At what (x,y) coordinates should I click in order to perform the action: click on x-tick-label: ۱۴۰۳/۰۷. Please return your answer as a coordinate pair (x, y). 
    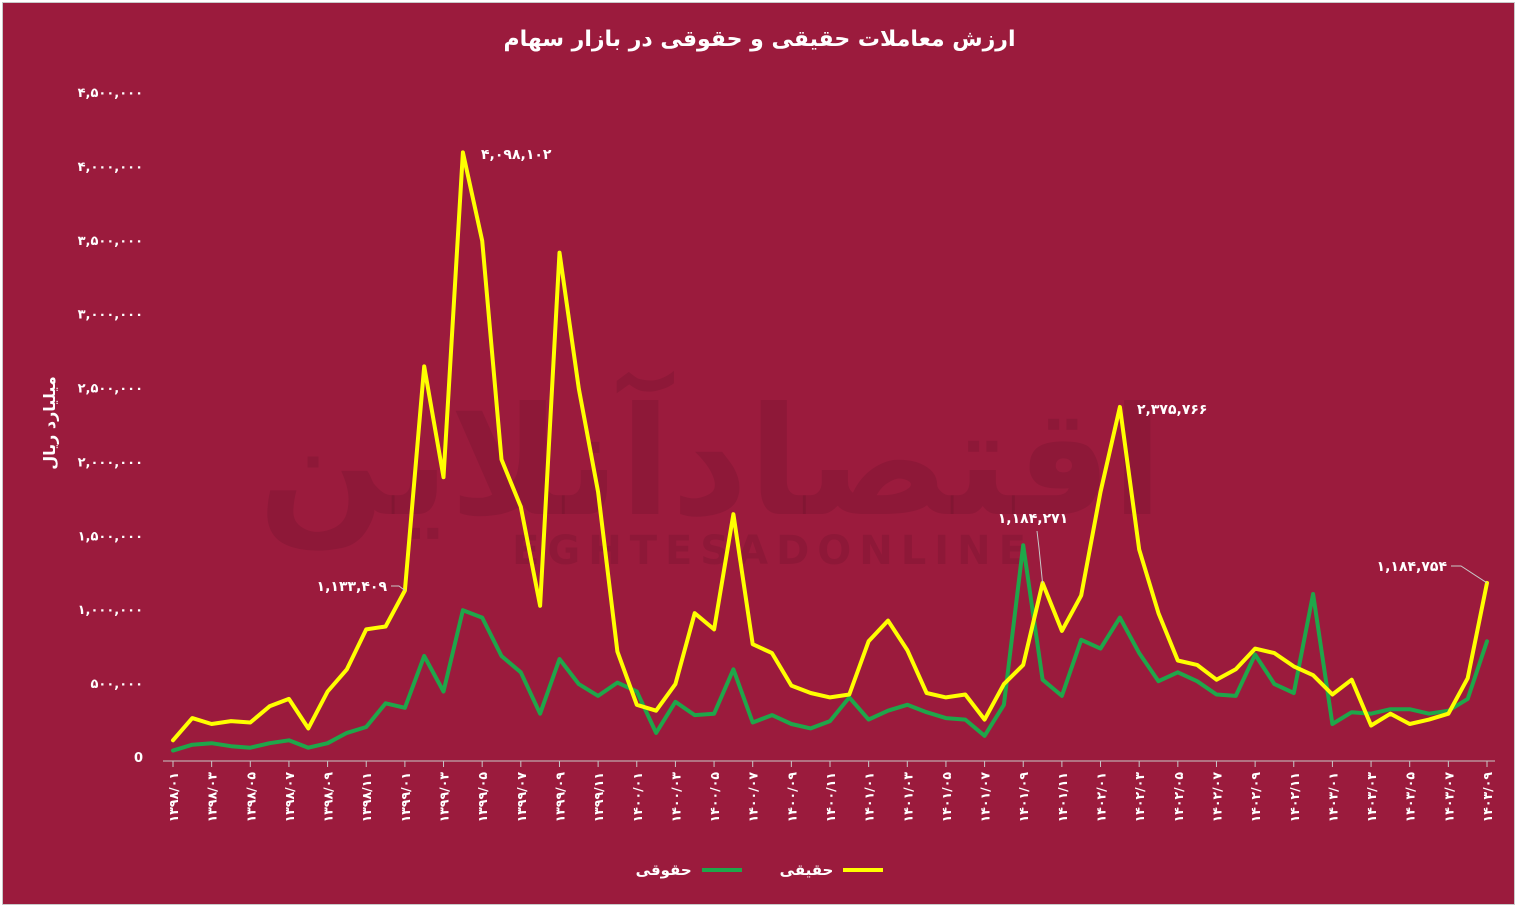
    Looking at the image, I should click on (1448, 797).